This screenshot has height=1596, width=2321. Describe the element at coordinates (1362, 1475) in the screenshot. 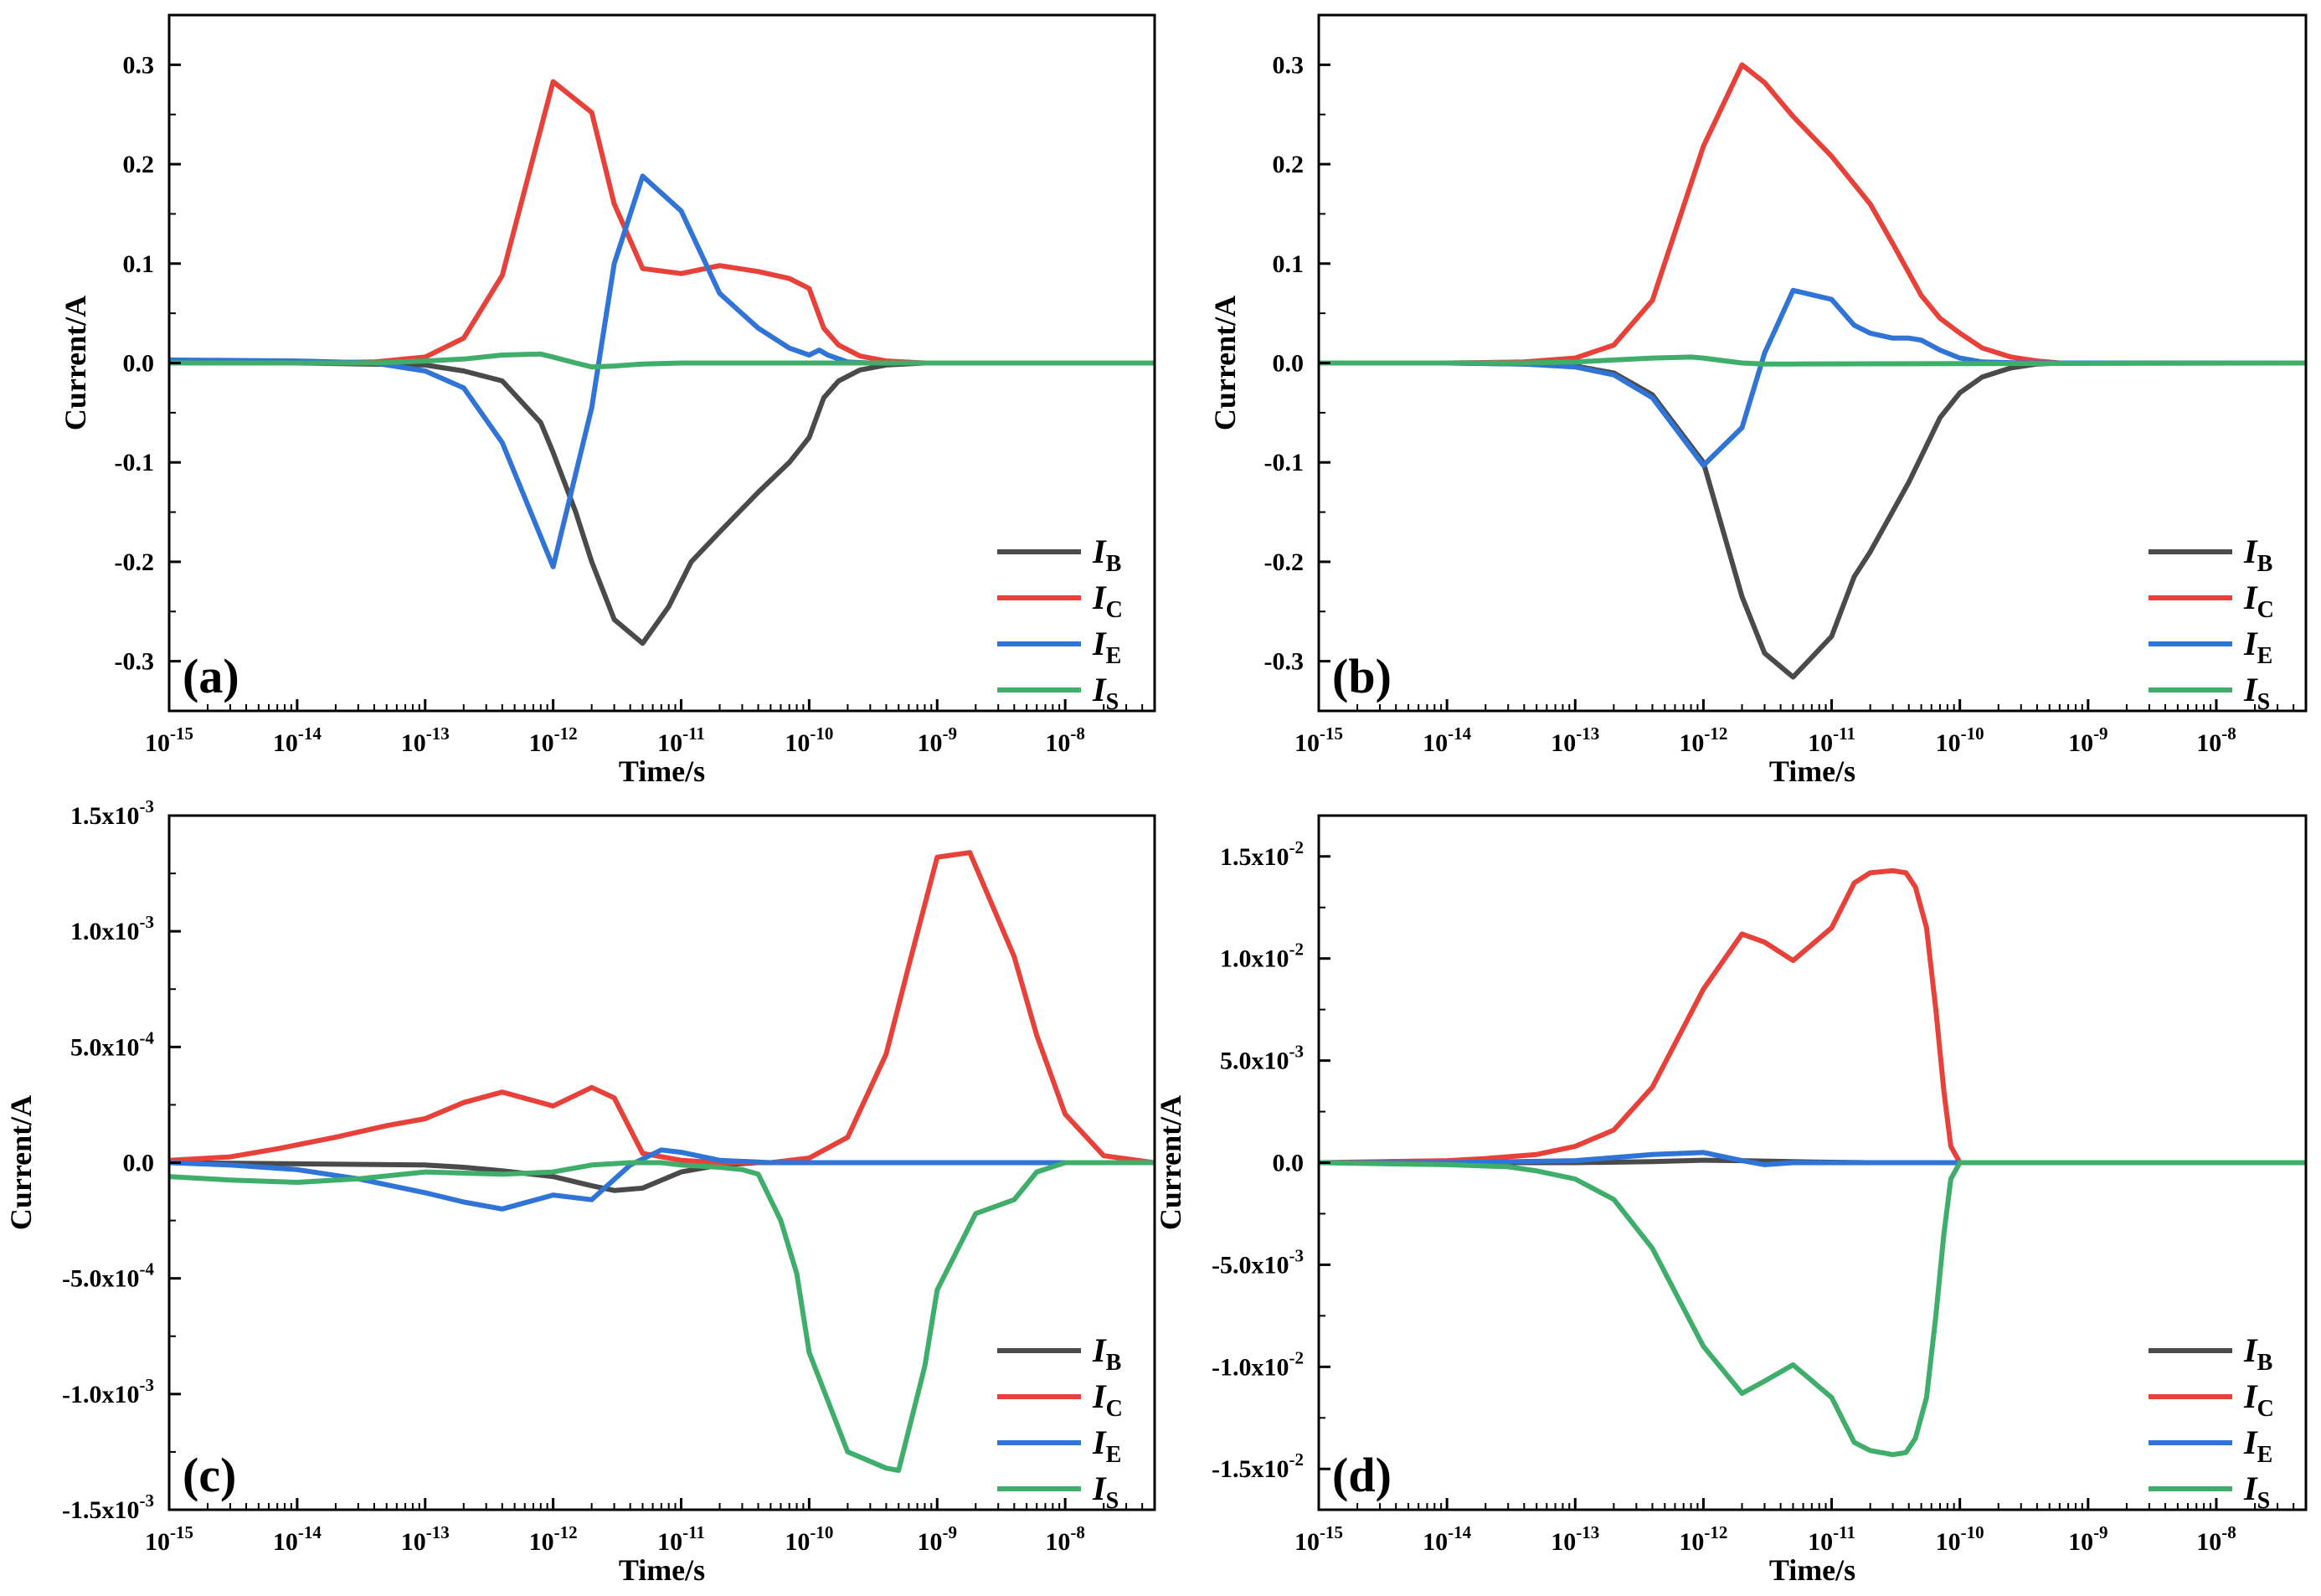

I see `panel-label: (d)` at that location.